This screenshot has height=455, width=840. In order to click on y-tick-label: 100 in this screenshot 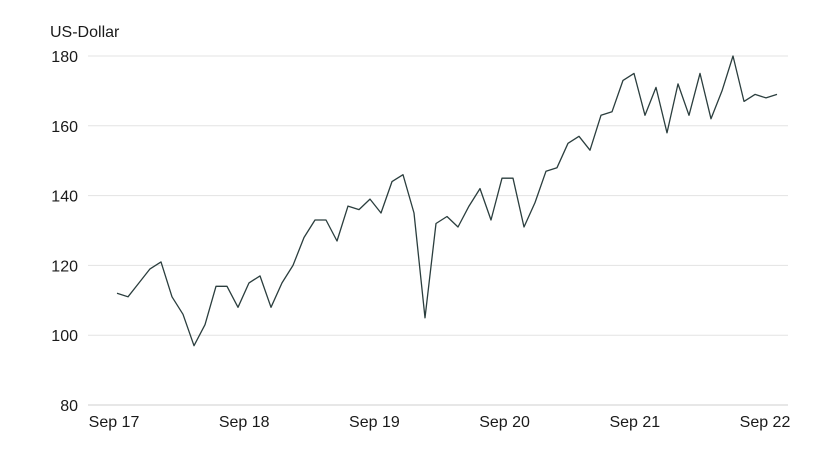, I will do `click(64, 336)`.